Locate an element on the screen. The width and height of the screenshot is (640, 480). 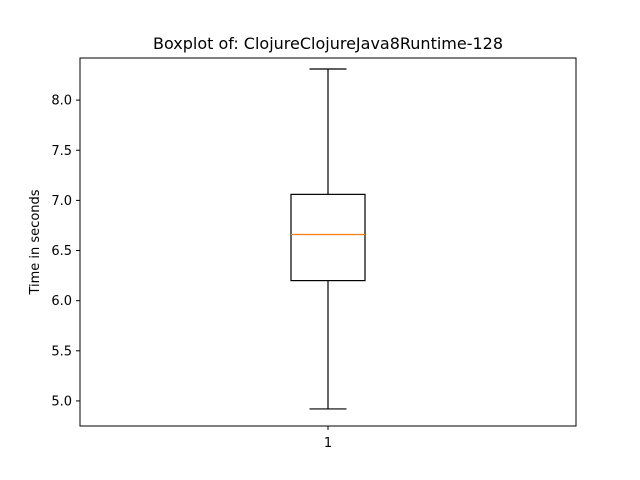
x-tick-label: 1 is located at coordinates (328, 443).